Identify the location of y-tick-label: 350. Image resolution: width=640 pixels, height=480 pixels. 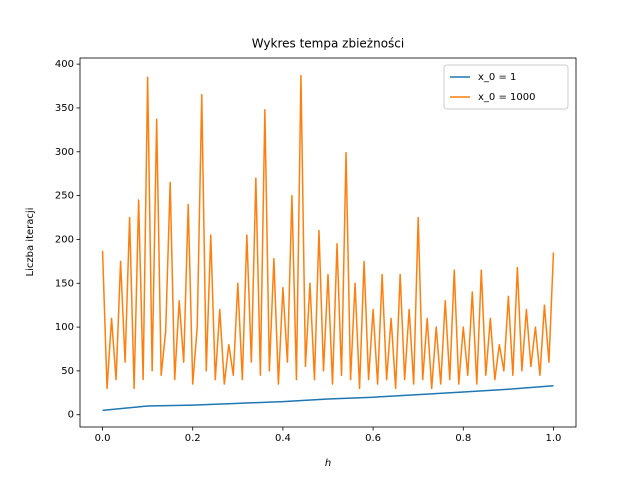
(64, 108).